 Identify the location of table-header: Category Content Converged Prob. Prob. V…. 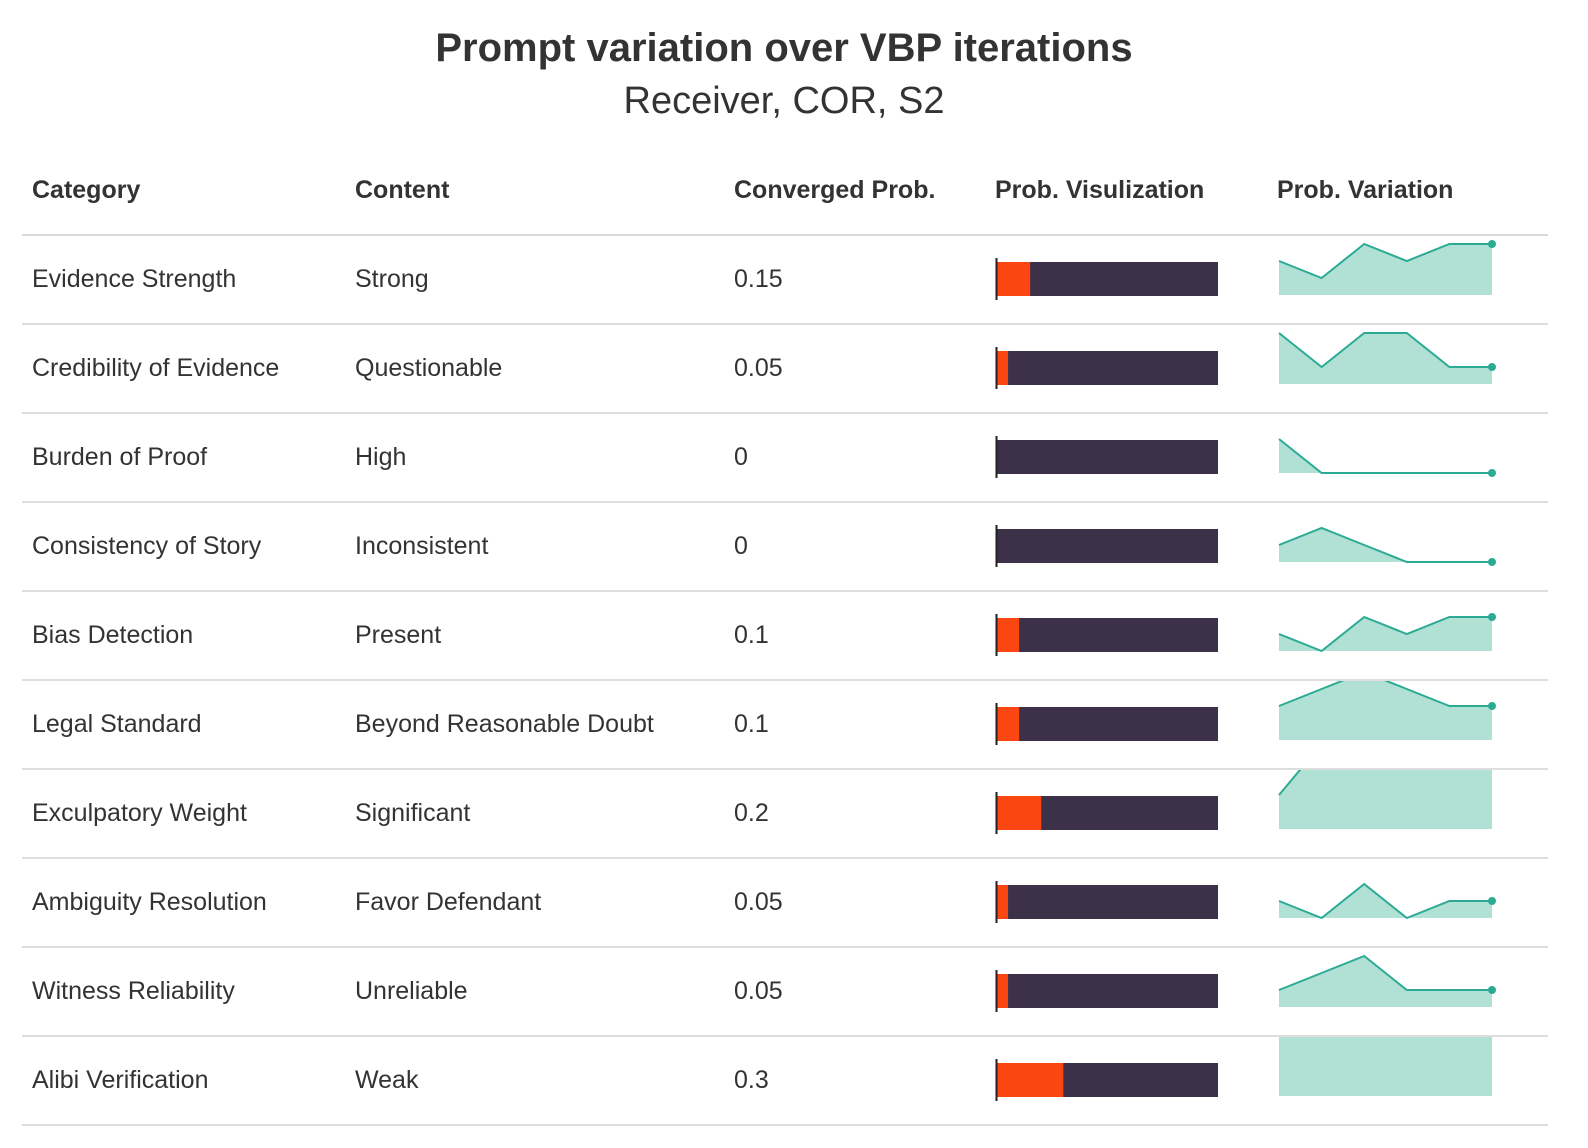
(785, 193).